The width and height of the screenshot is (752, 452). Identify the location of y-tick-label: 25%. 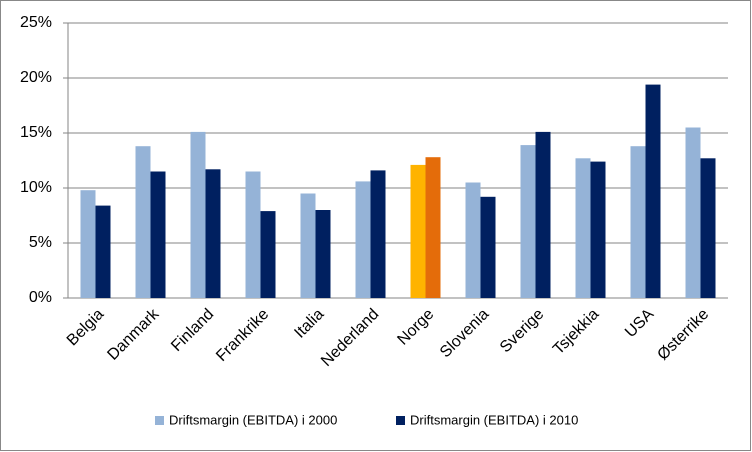
(36, 22).